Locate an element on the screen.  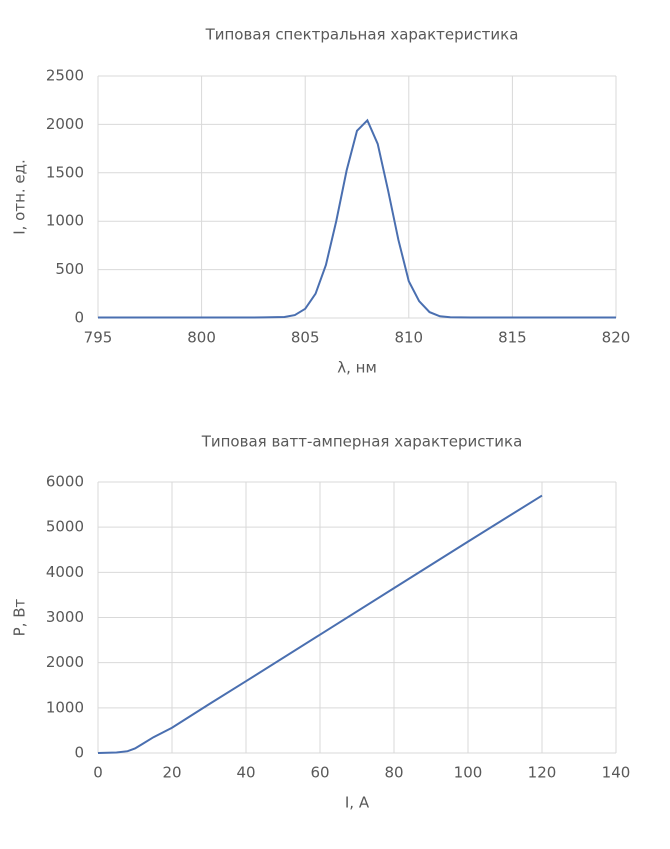
y-tick-label: 1500 is located at coordinates (65, 172).